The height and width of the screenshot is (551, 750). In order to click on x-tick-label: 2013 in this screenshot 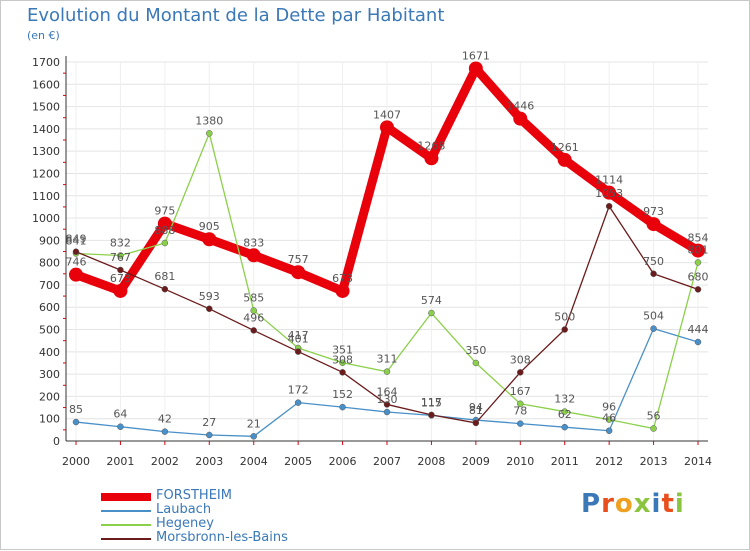, I will do `click(654, 461)`.